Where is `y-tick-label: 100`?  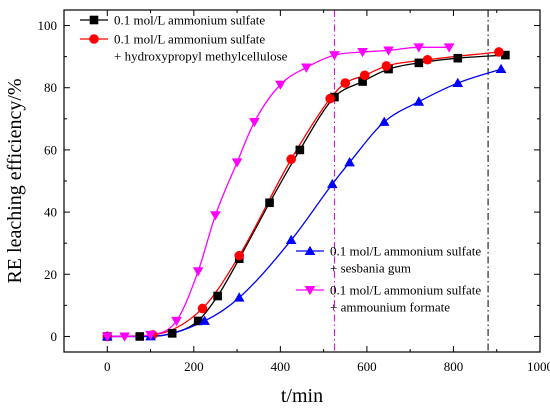
y-tick-label: 100 is located at coordinates (48, 25).